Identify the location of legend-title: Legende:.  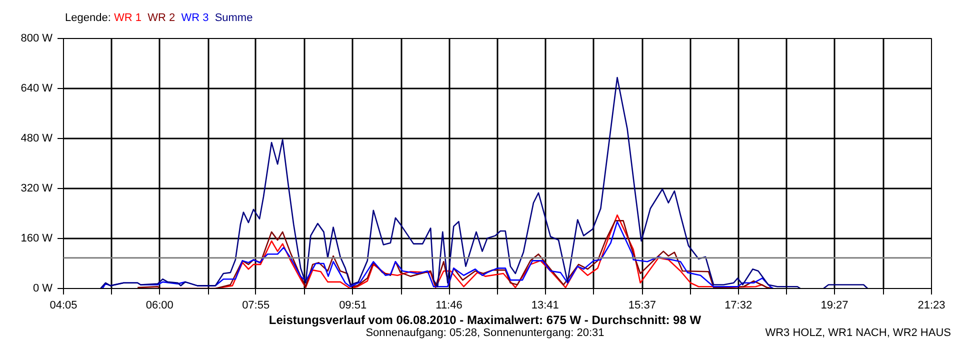
(88, 18).